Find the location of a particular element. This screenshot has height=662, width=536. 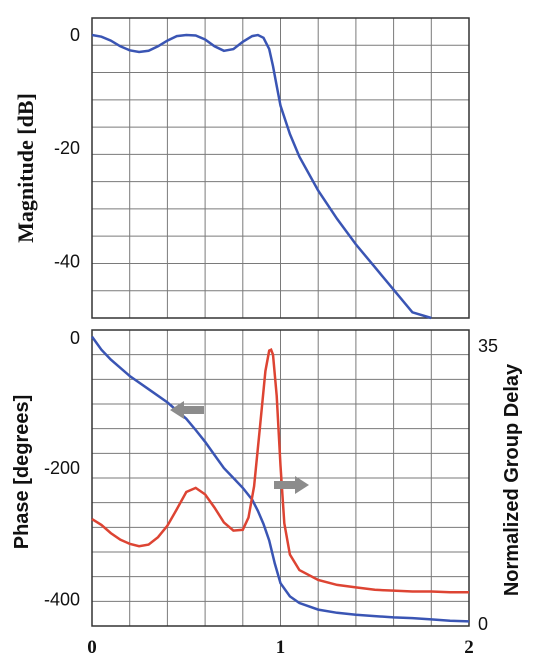

phase-y-axis-label: Phase [degrees] is located at coordinates (22, 472).